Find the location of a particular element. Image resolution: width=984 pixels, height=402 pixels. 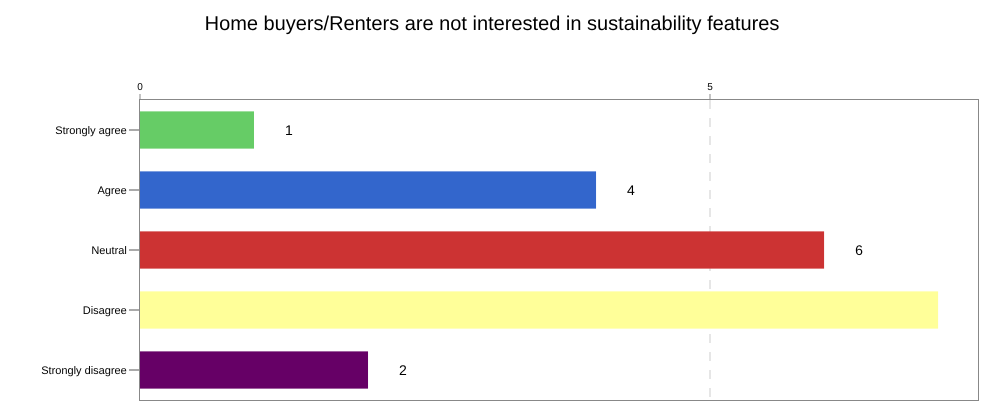

y-tick-label: Strongly agree is located at coordinates (91, 130).